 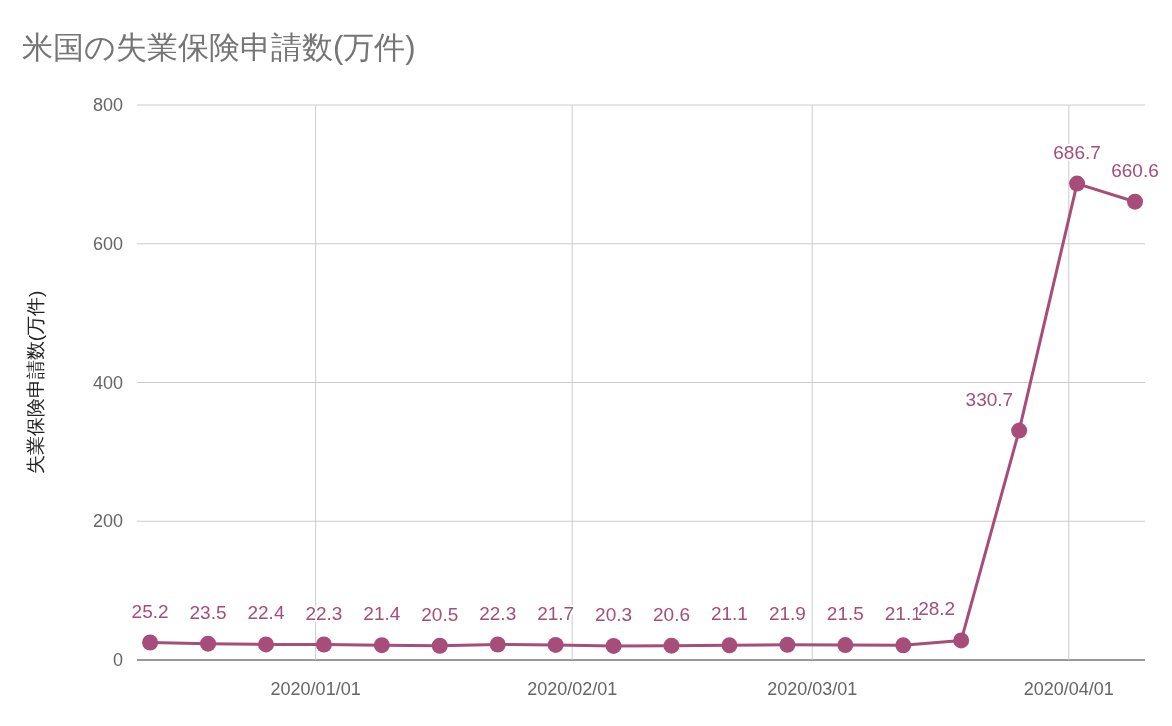 What do you see at coordinates (812, 689) in the screenshot?
I see `x-tick-label: 2020/03/01` at bounding box center [812, 689].